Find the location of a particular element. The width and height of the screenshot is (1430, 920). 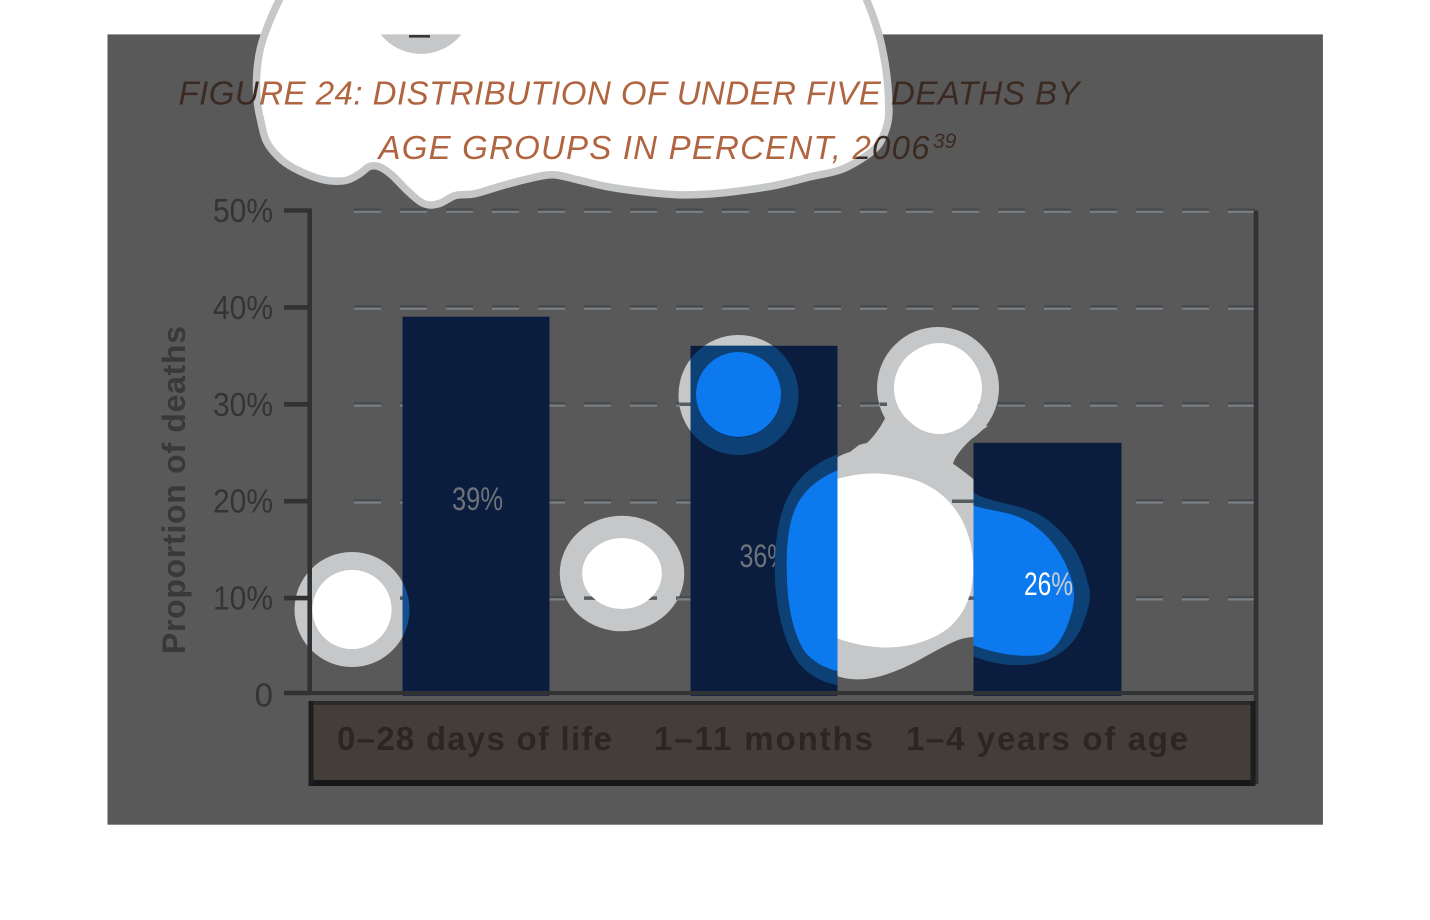

svg-text: 0–28 days of life is located at coordinates (474, 738).